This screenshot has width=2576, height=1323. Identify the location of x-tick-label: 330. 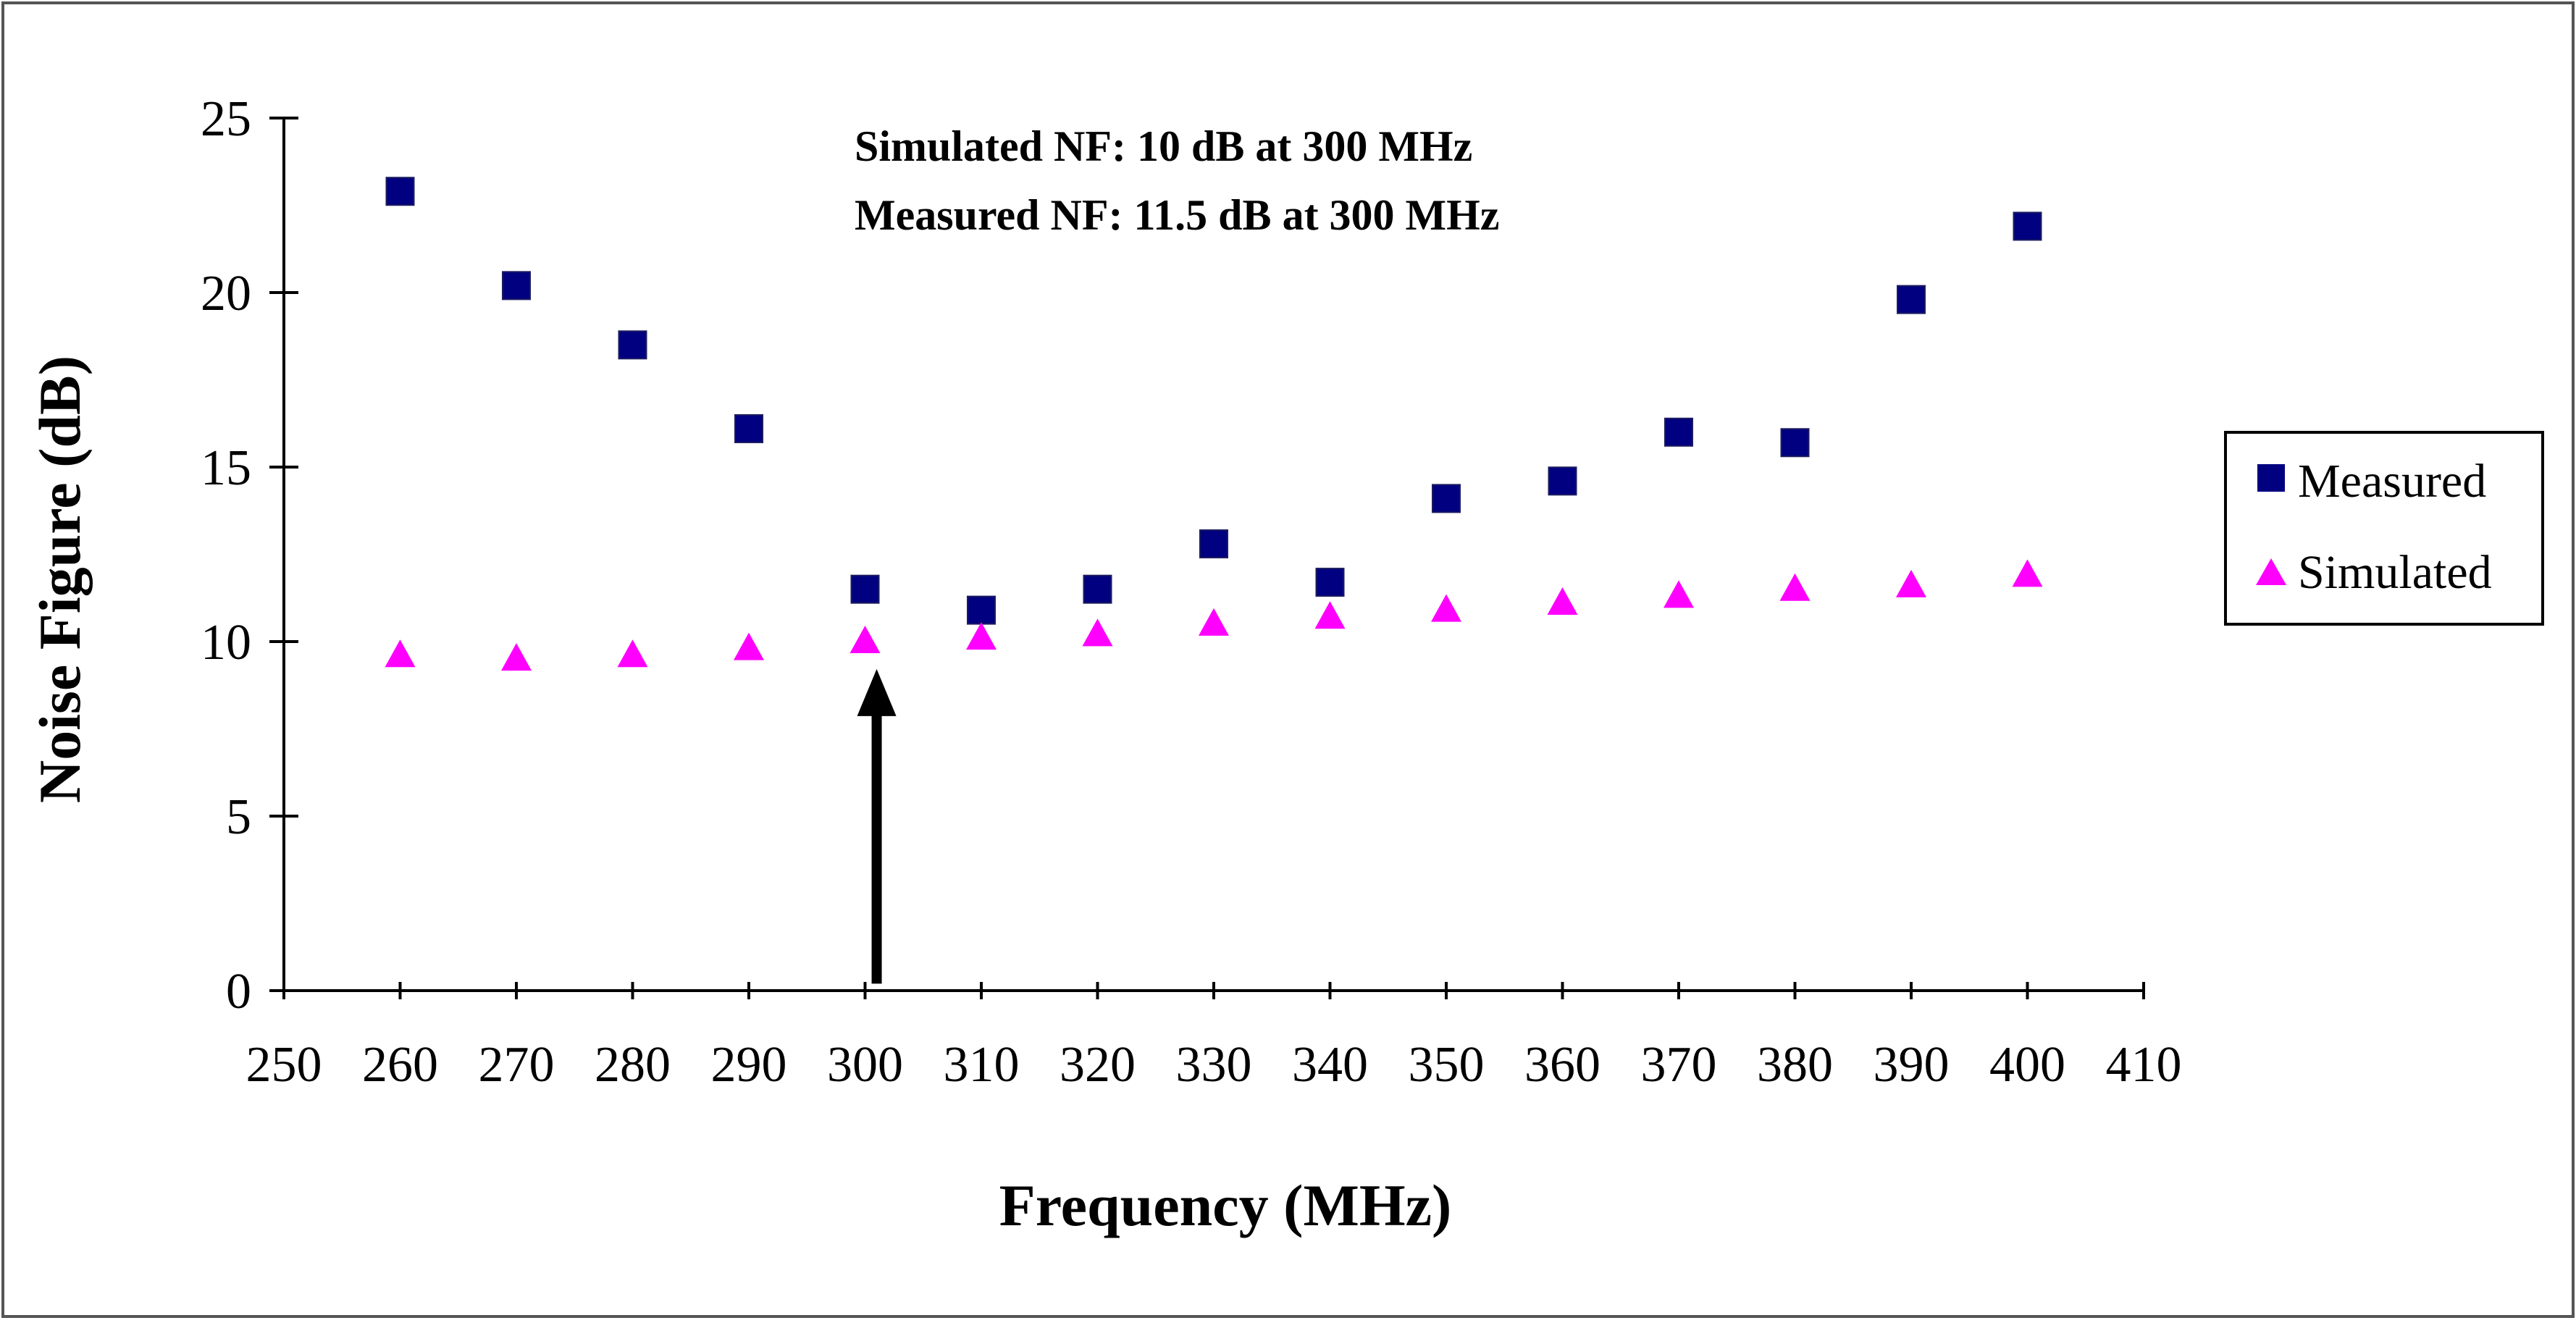
(1214, 1065).